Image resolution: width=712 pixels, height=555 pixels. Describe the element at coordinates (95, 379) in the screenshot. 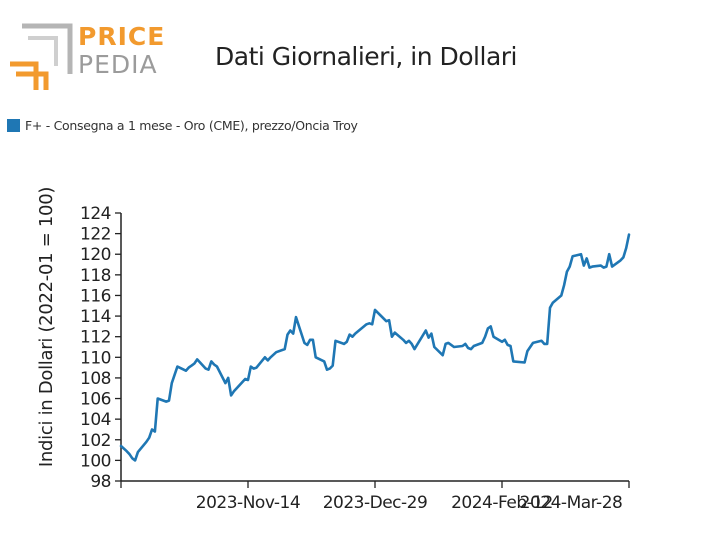

I see `y-tick-label: 108` at that location.